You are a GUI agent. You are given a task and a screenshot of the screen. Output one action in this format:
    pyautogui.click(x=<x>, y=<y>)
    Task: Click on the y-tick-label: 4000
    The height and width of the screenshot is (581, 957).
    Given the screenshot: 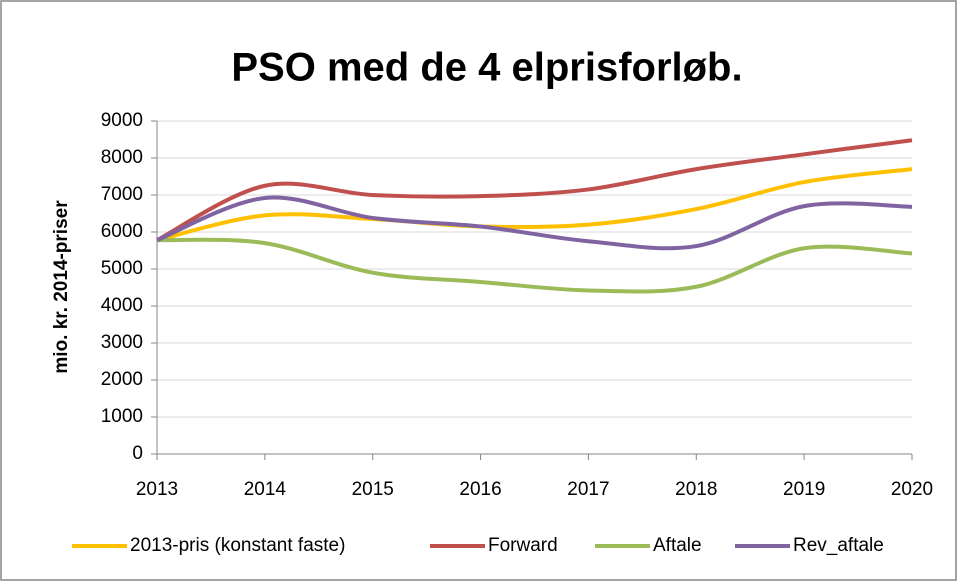 What is the action you would take?
    pyautogui.click(x=122, y=305)
    